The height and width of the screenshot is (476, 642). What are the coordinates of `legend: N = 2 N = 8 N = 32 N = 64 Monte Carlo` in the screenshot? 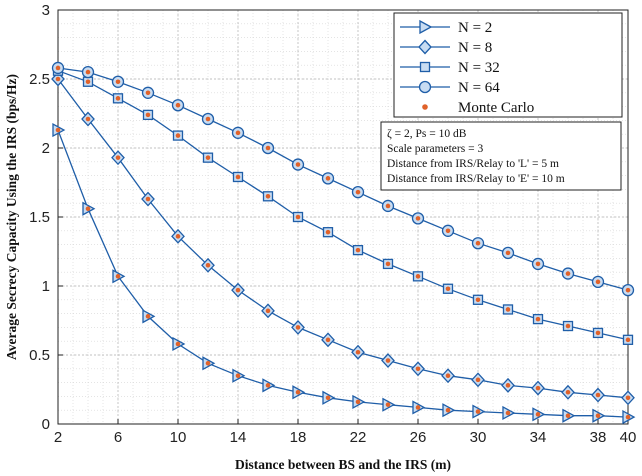 It's located at (508, 65).